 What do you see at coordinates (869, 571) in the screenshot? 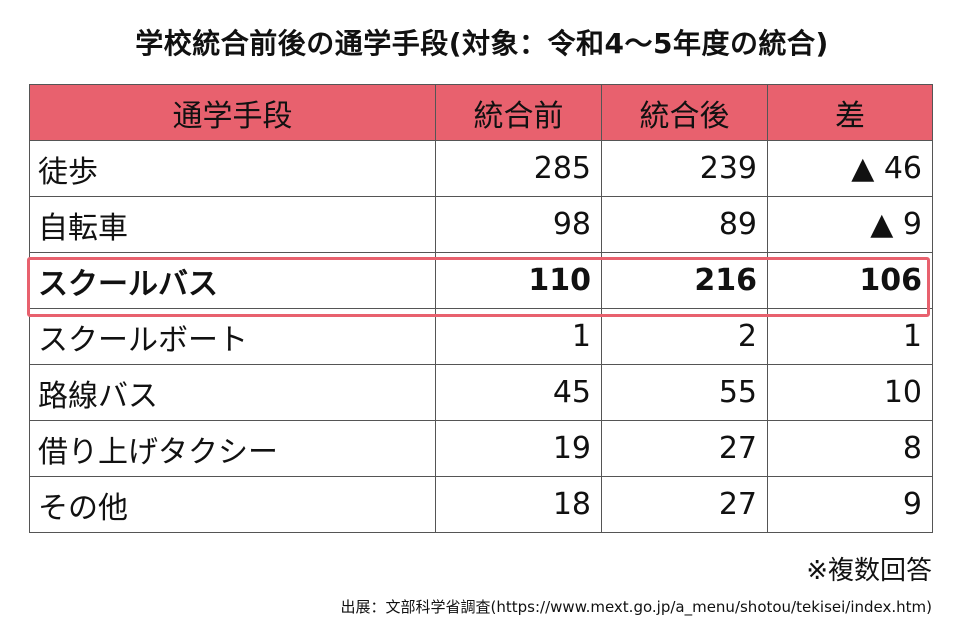
I see `footnote: ※複数回答` at bounding box center [869, 571].